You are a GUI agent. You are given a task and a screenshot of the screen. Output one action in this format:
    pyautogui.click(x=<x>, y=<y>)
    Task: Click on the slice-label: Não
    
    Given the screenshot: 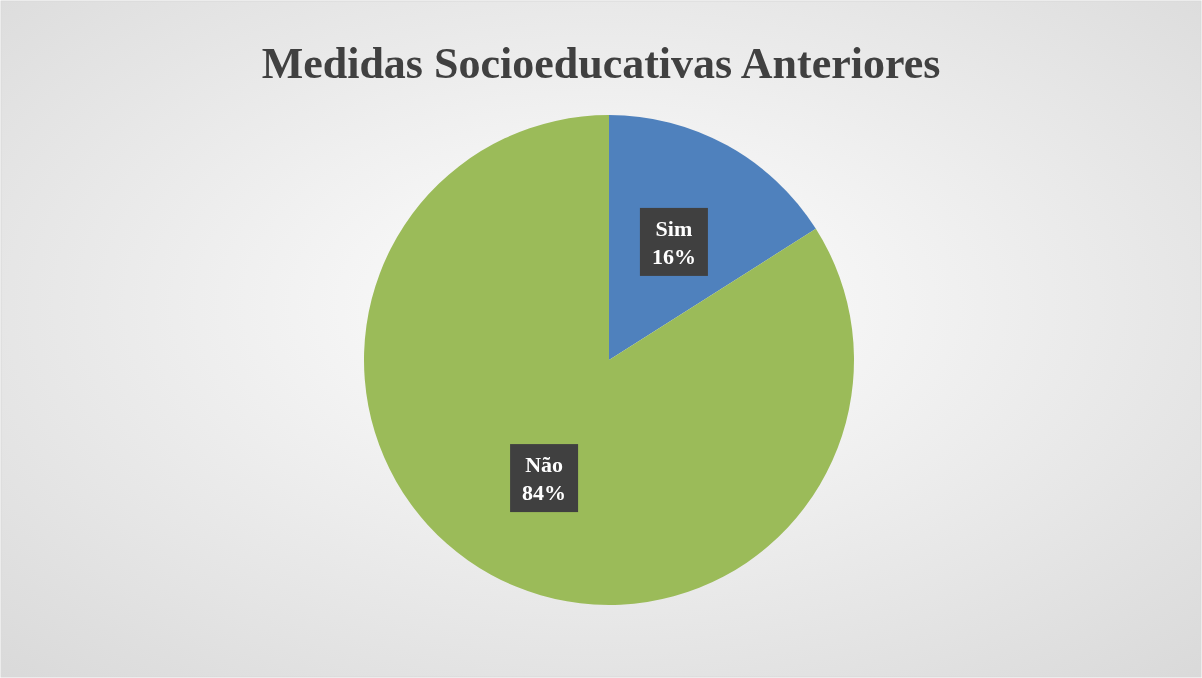 What is the action you would take?
    pyautogui.click(x=544, y=465)
    